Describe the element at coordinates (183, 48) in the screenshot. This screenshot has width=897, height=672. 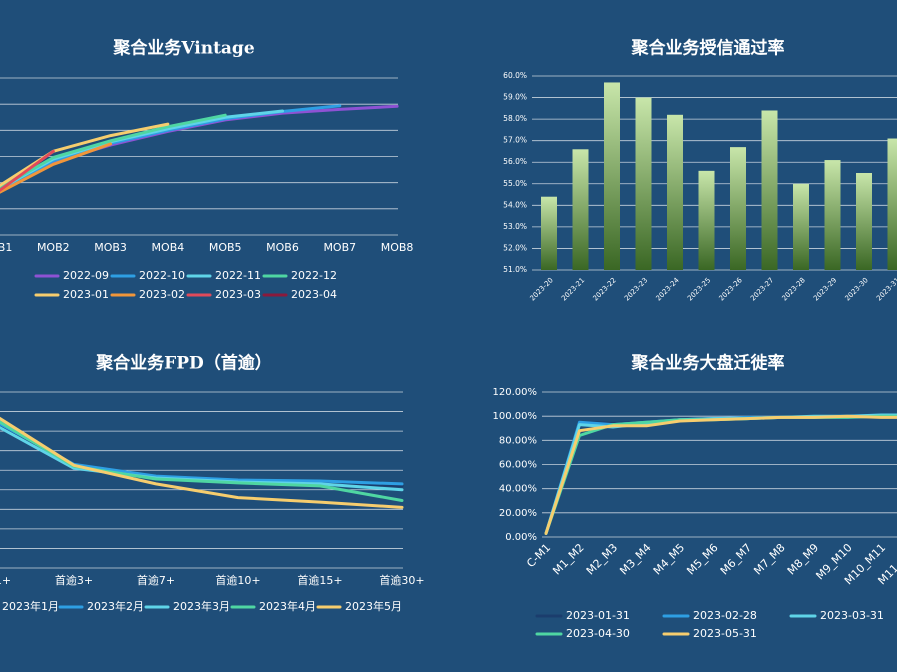
I see `chart-title: 聚合业务Vintage` at that location.